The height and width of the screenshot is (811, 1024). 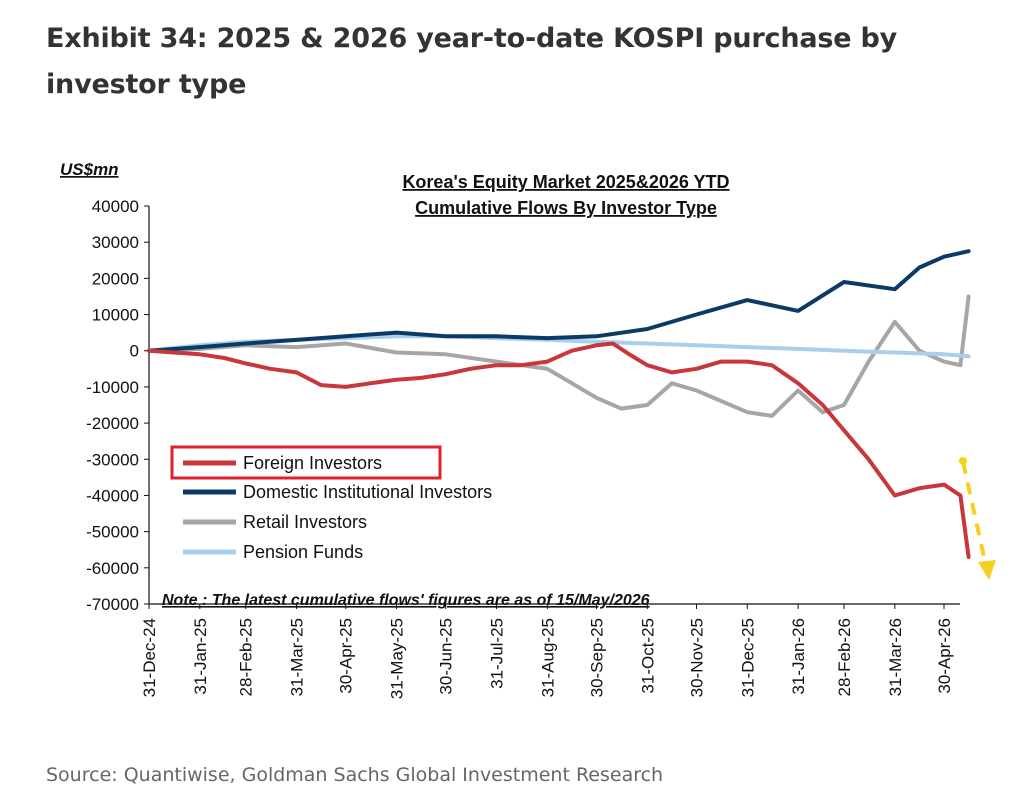 I want to click on y-tick-label: -10000, so click(x=112, y=387).